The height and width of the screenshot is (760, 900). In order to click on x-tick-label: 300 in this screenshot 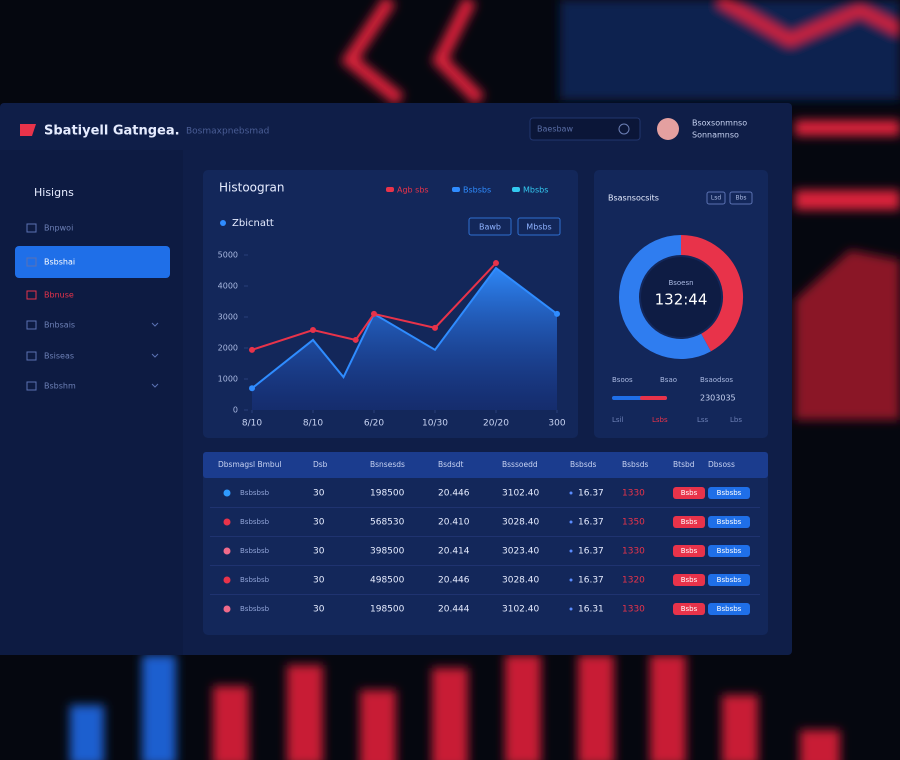, I will do `click(556, 424)`.